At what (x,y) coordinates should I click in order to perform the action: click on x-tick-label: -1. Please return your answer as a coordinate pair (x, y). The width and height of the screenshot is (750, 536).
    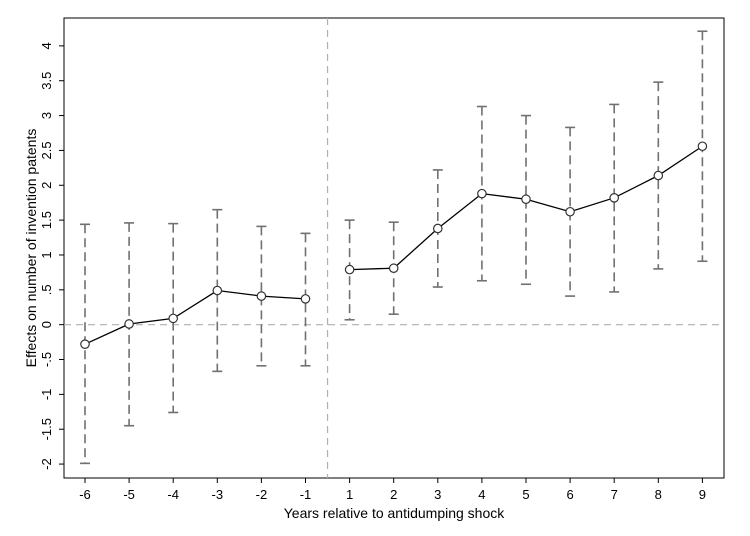
    Looking at the image, I should click on (306, 494).